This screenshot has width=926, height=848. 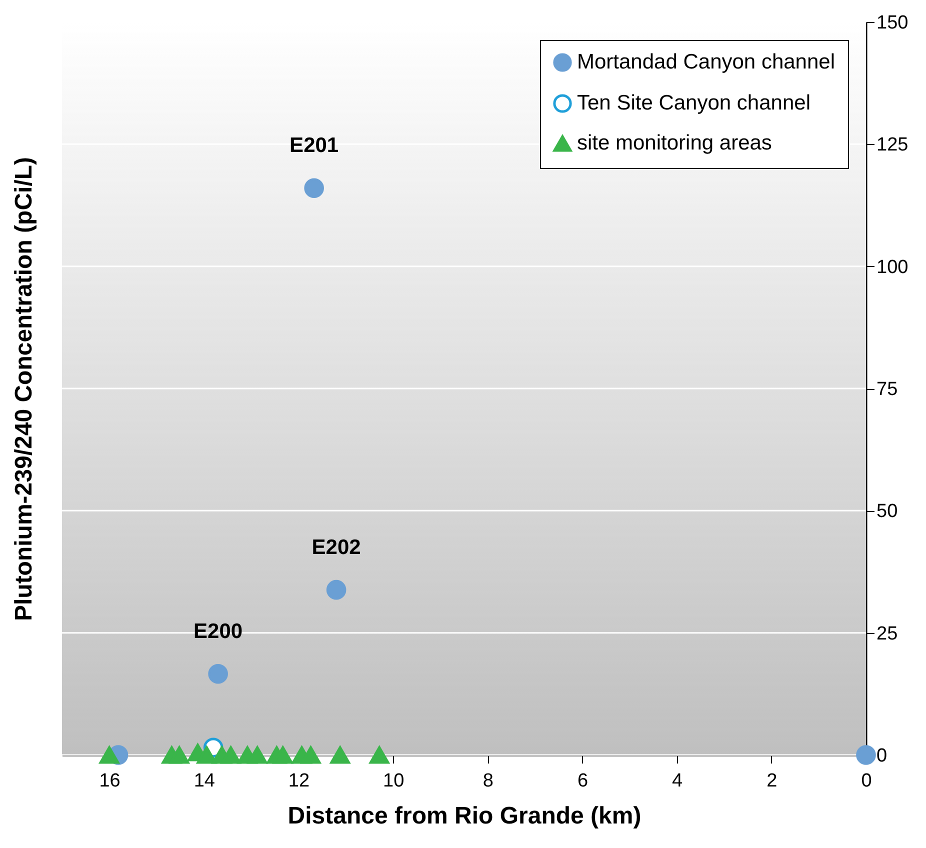 I want to click on annotation: E201, so click(x=314, y=146).